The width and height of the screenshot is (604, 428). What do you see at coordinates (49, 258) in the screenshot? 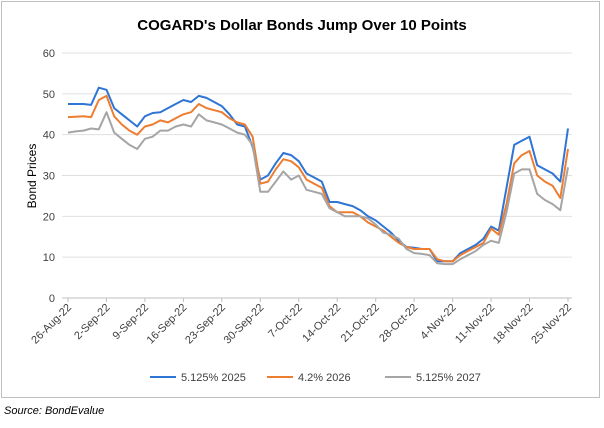
I see `y-tick-label: 10` at bounding box center [49, 258].